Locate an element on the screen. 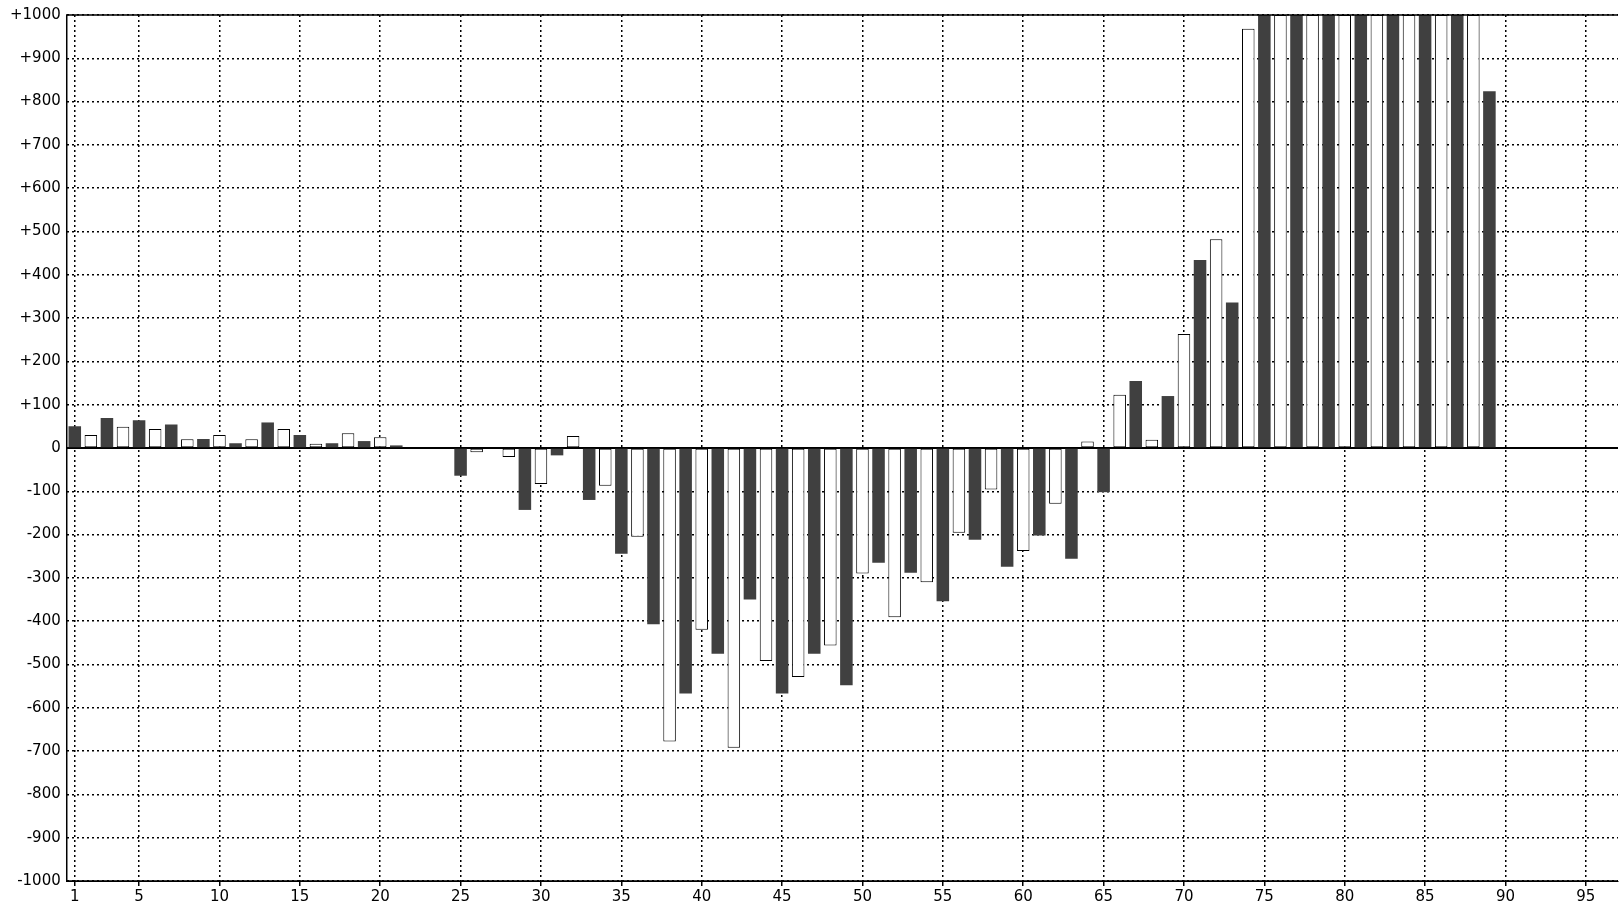  y-tick-label: +200 is located at coordinates (40, 360).